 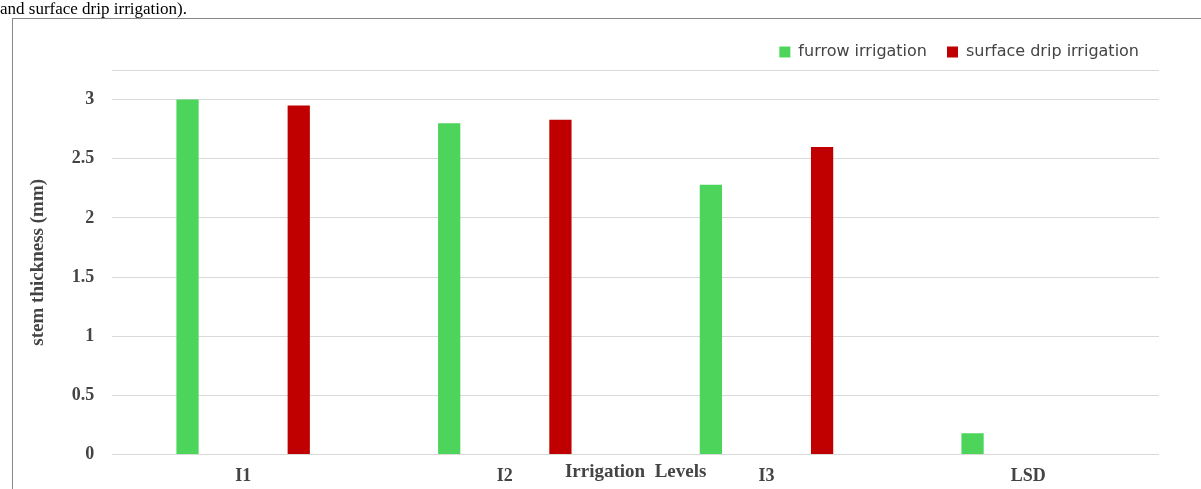 I want to click on x-tick-label: LSD, so click(x=1028, y=475).